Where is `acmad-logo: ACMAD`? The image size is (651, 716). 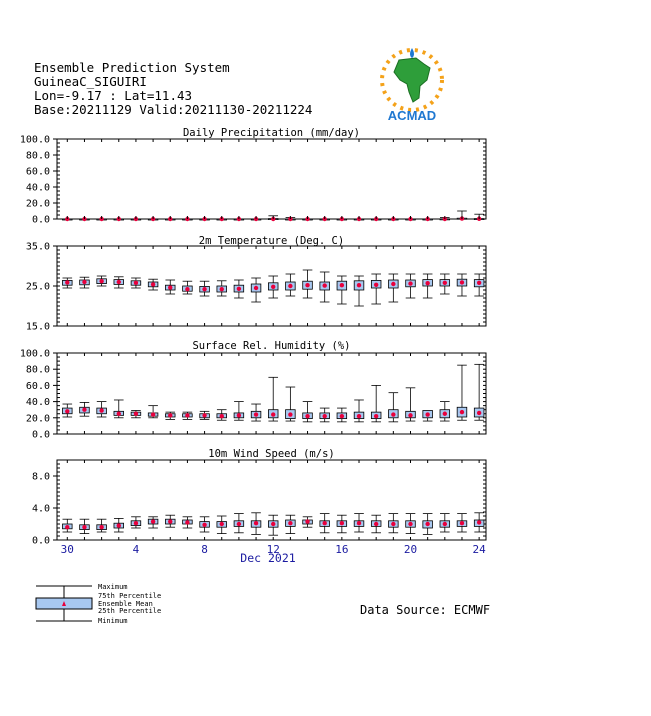 acmad-logo: ACMAD is located at coordinates (412, 85).